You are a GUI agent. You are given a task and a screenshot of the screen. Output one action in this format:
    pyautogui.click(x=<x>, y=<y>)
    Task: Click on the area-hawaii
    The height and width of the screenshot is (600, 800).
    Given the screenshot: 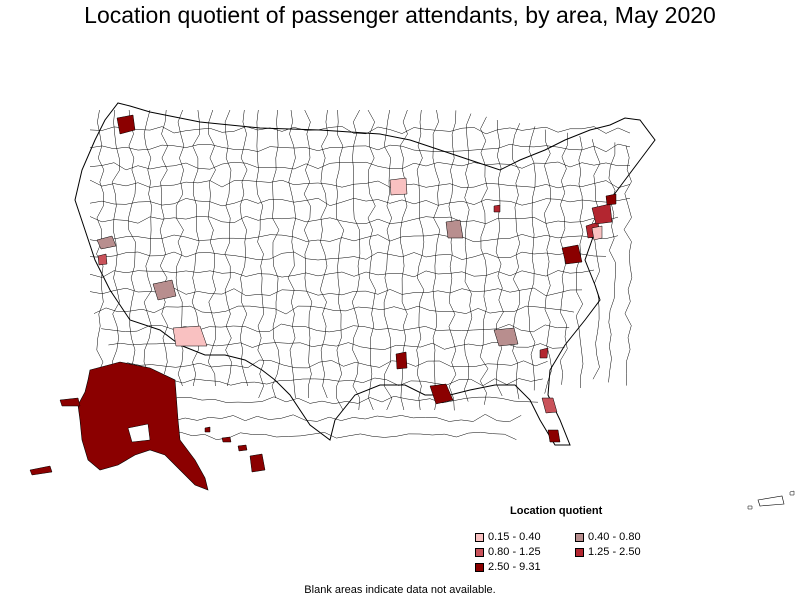 What is the action you would take?
    pyautogui.click(x=235, y=449)
    